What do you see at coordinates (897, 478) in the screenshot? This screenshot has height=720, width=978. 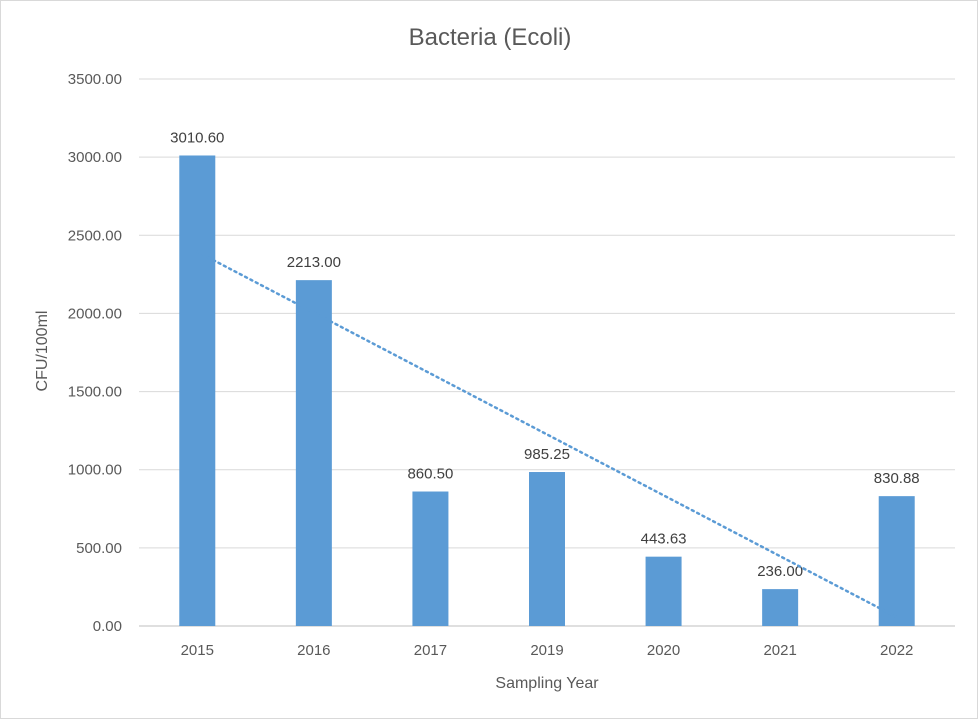 I see `data-label: 830.88` at bounding box center [897, 478].